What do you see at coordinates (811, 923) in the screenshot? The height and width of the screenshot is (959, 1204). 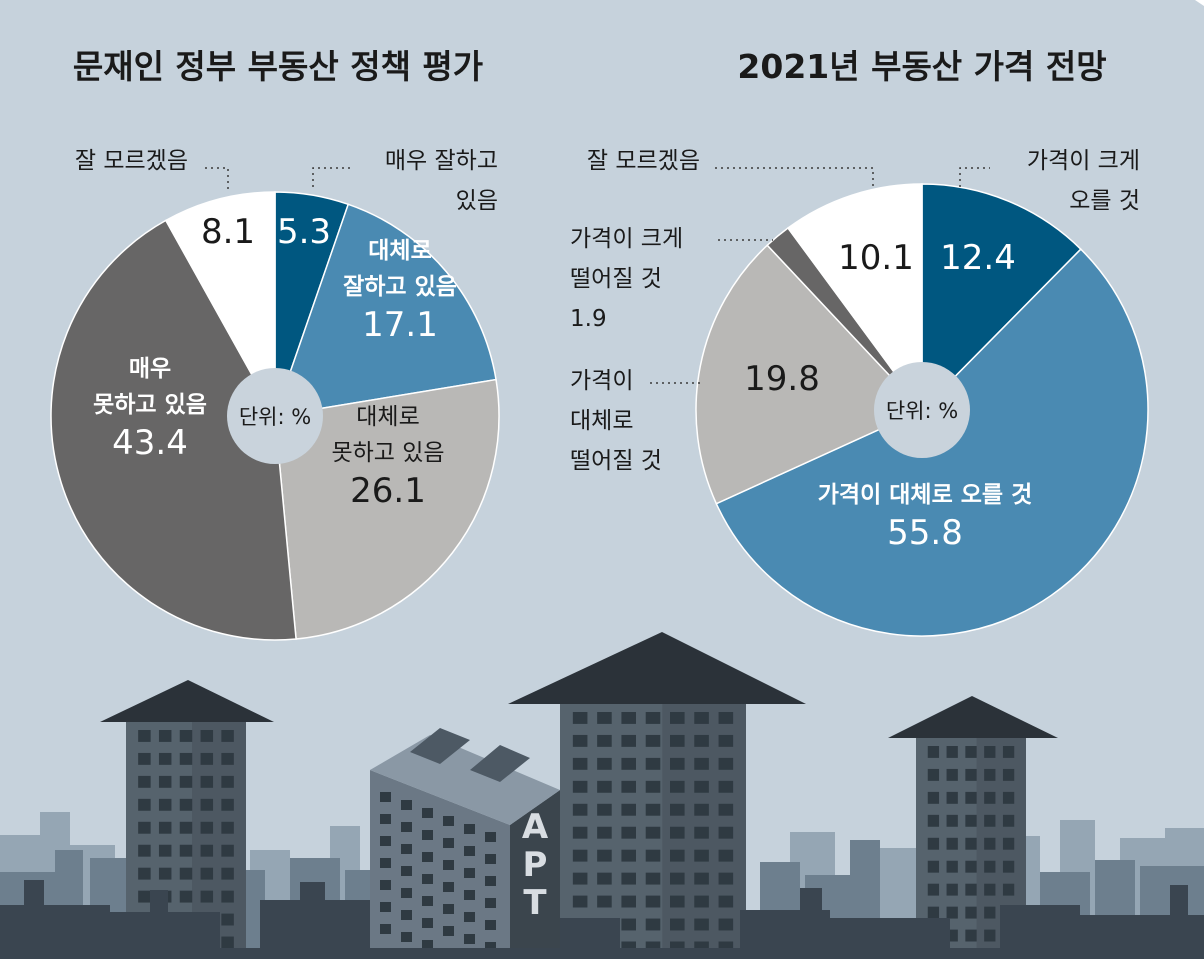 I see `skyline-near-block` at bounding box center [811, 923].